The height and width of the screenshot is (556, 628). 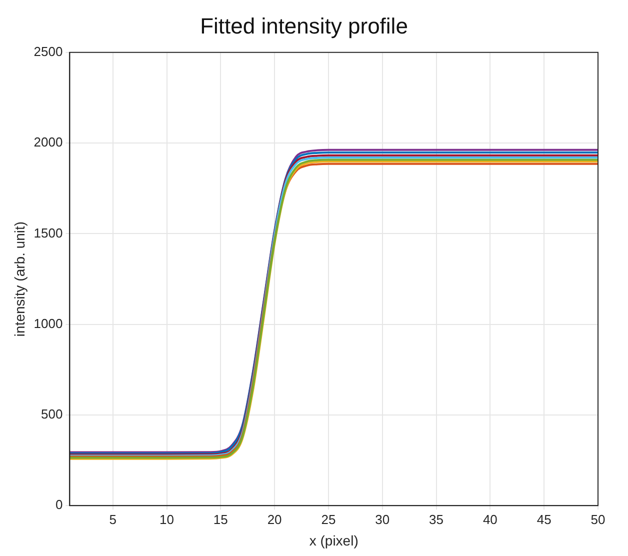 What do you see at coordinates (382, 519) in the screenshot?
I see `x-tick-label: 30` at bounding box center [382, 519].